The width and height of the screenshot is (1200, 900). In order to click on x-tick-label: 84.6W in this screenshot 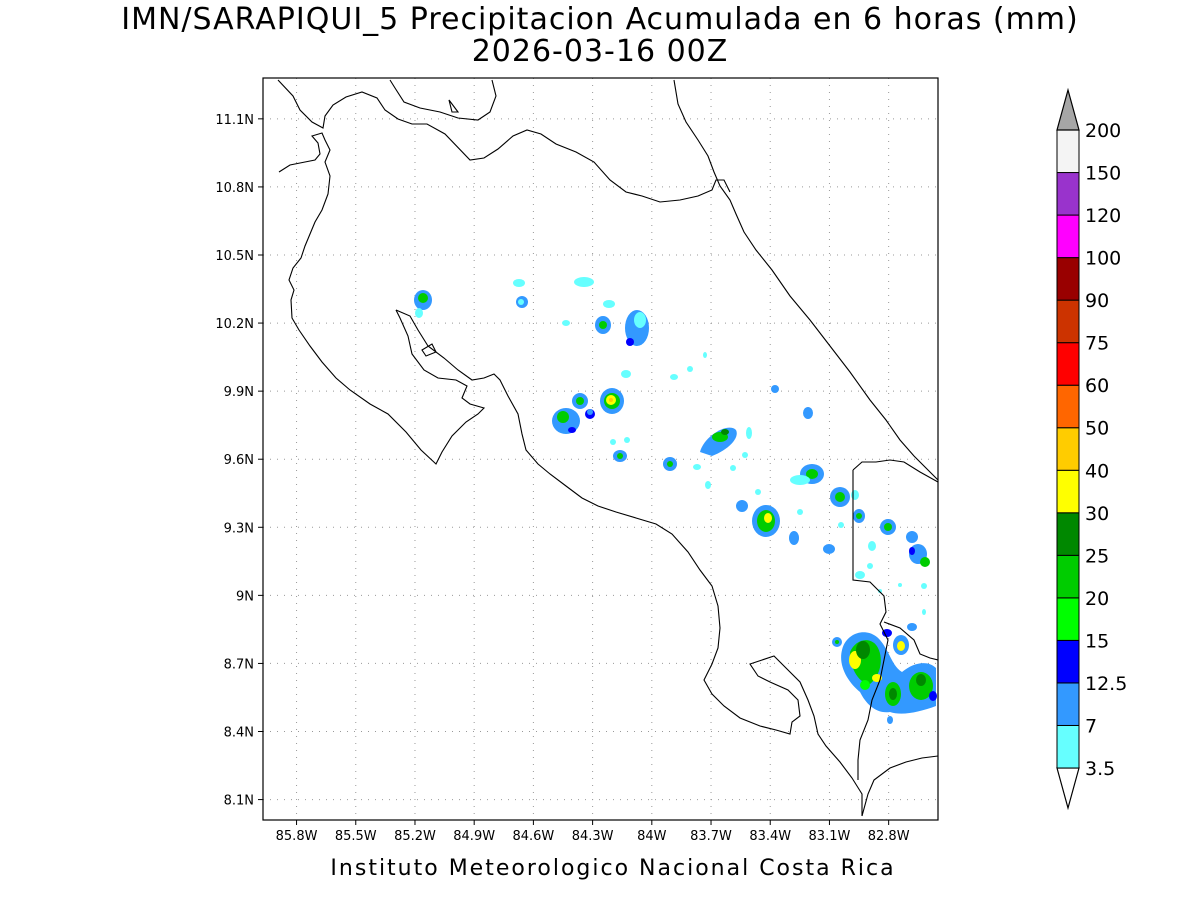, I will do `click(533, 836)`.